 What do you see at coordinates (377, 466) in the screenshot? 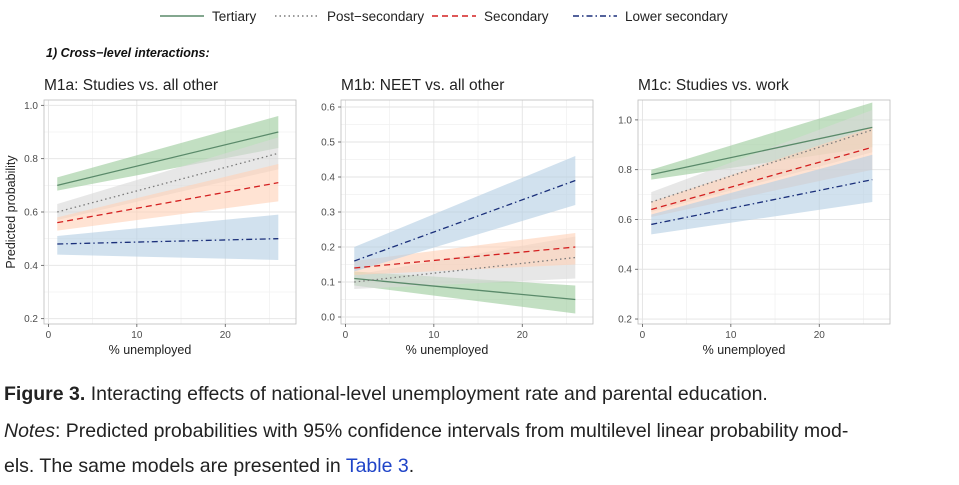
I see `table-3-link: Table 3` at bounding box center [377, 466].